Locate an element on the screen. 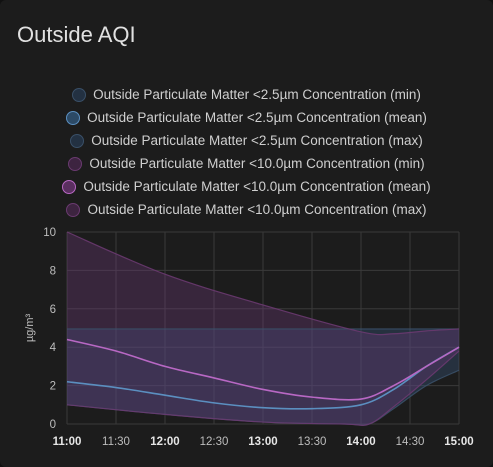 The width and height of the screenshot is (493, 467). y-tick-label: 0 is located at coordinates (53, 425).